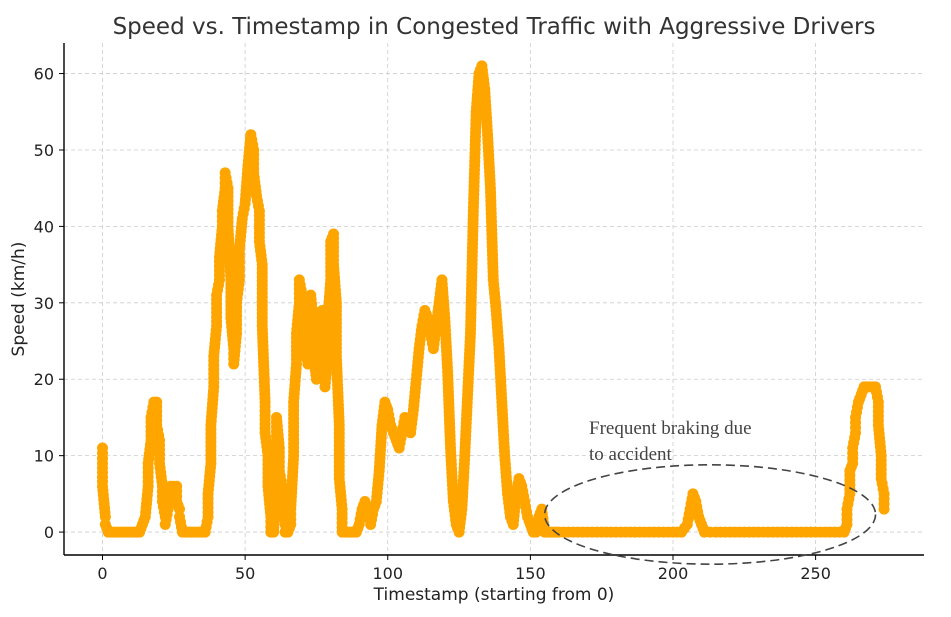 The width and height of the screenshot is (951, 617). I want to click on x-tick-label: 200, so click(673, 573).